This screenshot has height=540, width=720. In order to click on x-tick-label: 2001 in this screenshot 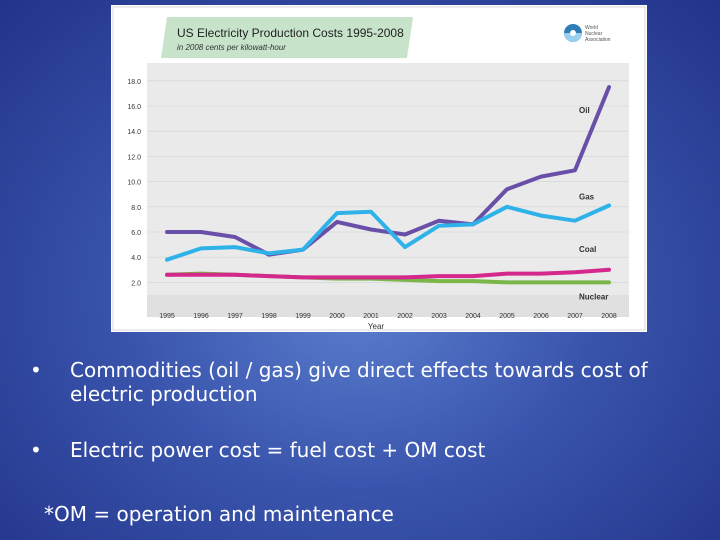, I will do `click(371, 316)`.